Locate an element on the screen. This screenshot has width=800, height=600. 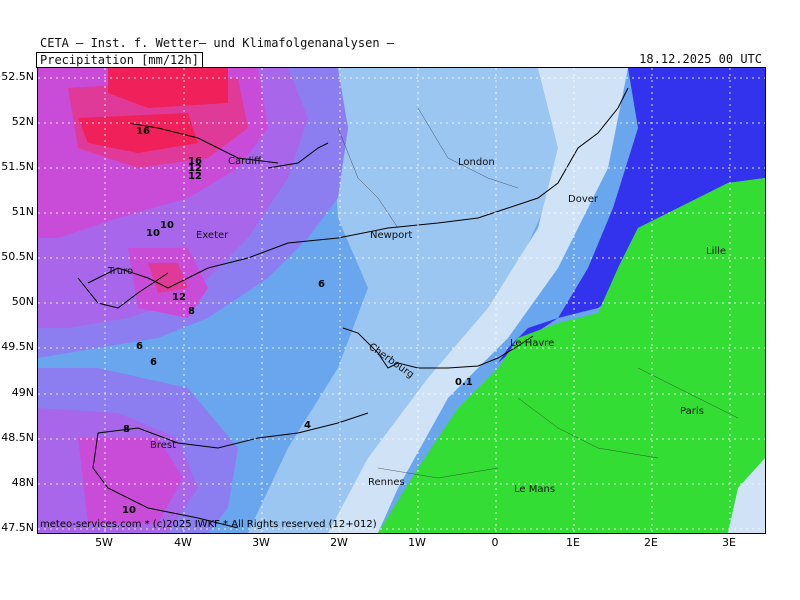
lon-label: 4W is located at coordinates (183, 542).